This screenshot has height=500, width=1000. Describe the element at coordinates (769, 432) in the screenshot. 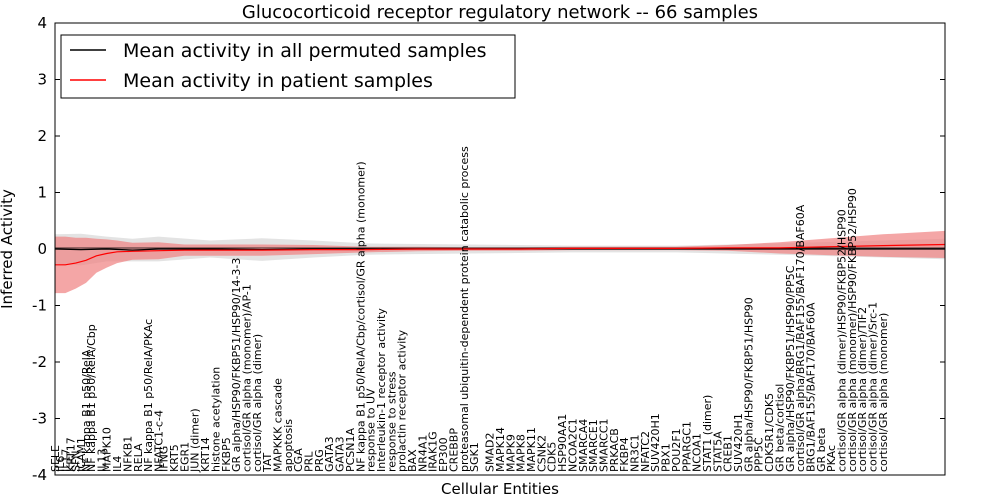

I see `entity-label: CDK5R1/CDK5` at that location.